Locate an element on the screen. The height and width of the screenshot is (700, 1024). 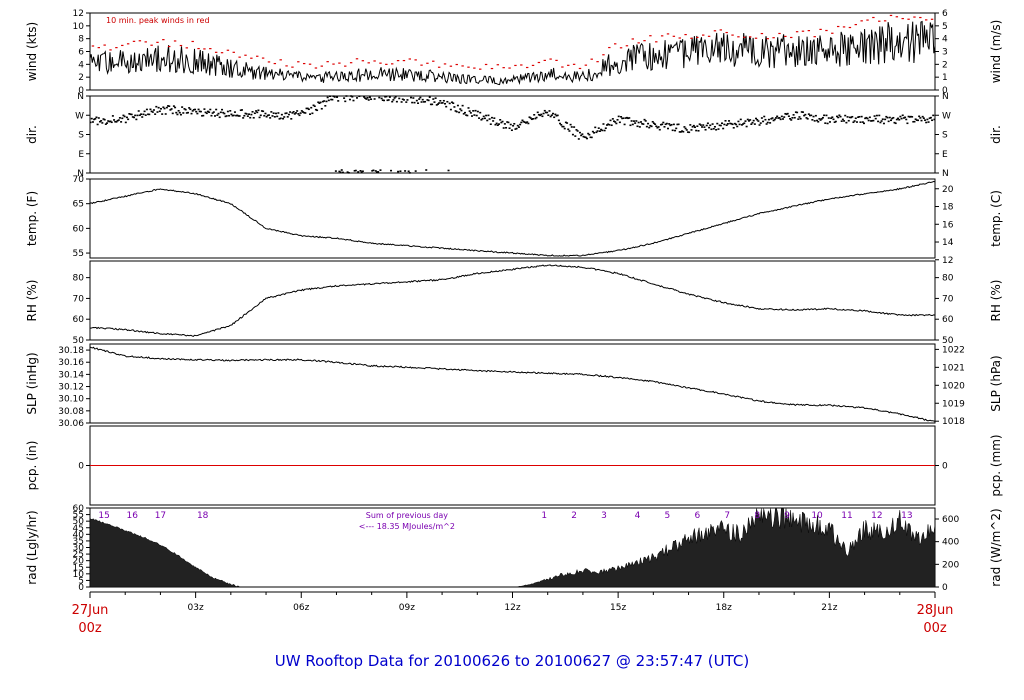
temp-ytick-right-label: 12 is located at coordinates (947, 261).